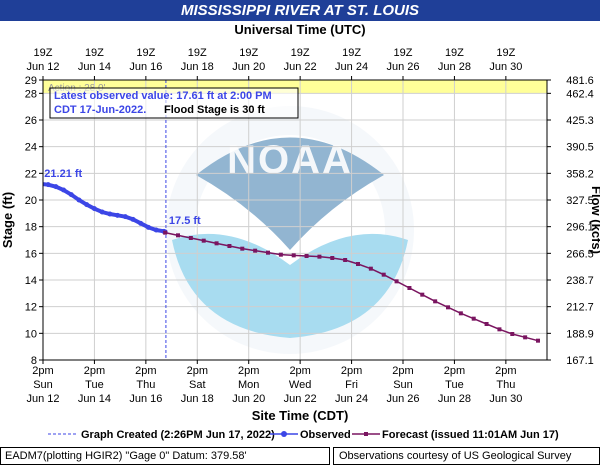 Image resolution: width=600 pixels, height=465 pixels. What do you see at coordinates (454, 67) in the screenshot?
I see `top-tick-label-date: Jun 28` at bounding box center [454, 67].